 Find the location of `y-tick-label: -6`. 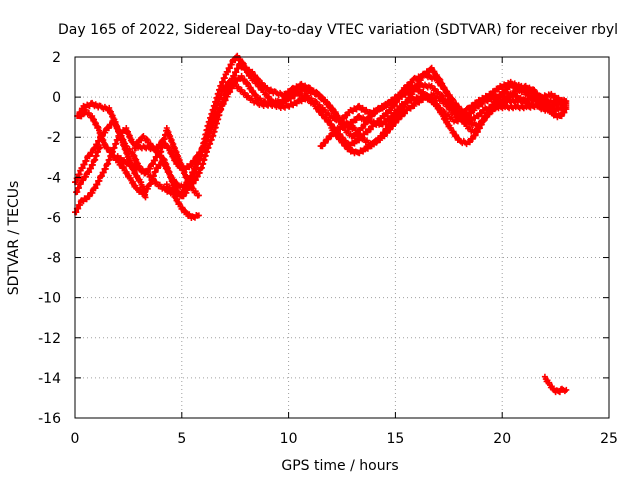

y-tick-label: -6 is located at coordinates (54, 218).